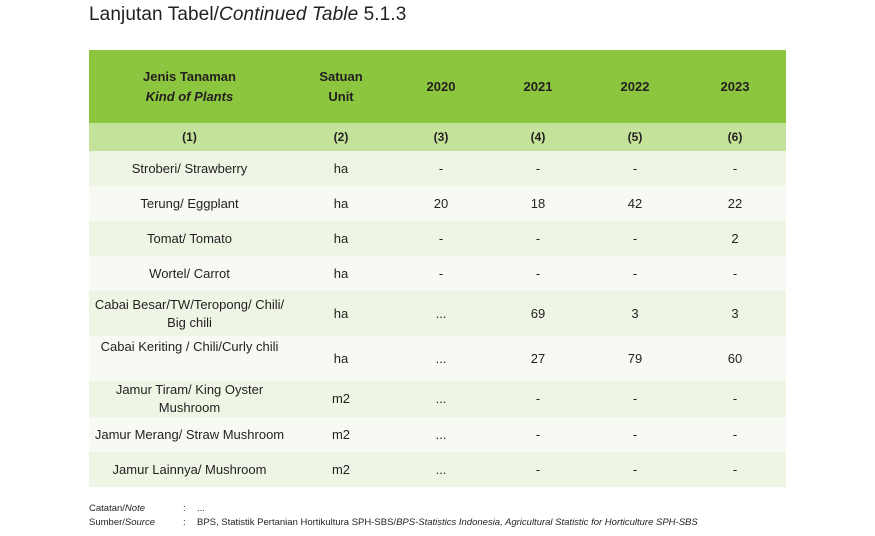  I want to click on header-col2-en: Unit, so click(341, 96).